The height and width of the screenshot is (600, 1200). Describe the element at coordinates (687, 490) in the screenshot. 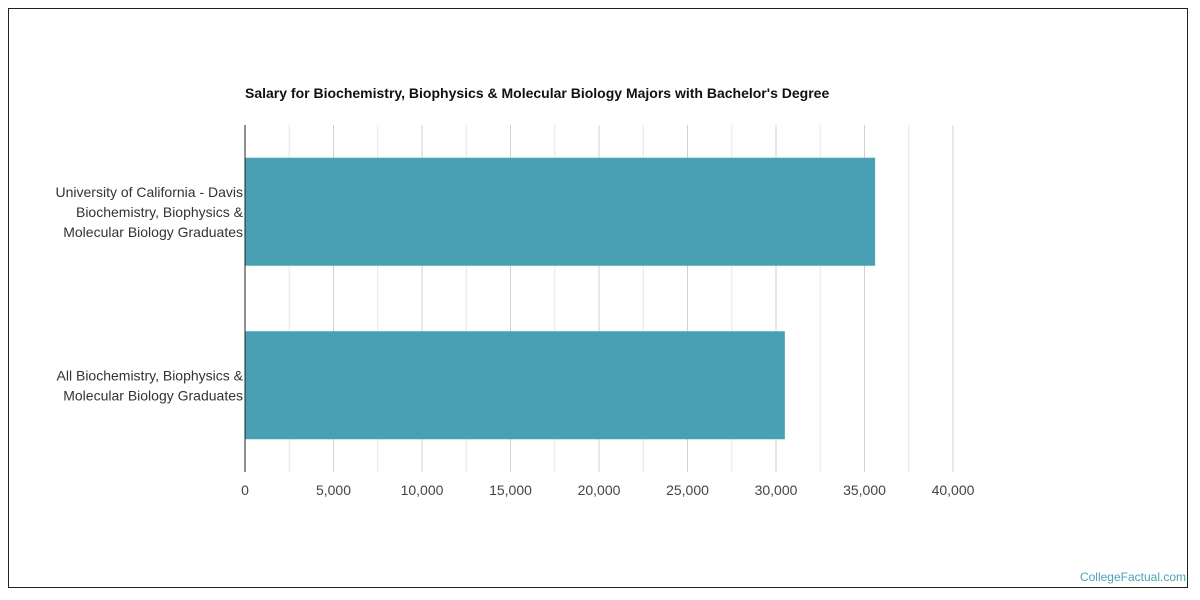

I see `x-tick-label: 25,000` at that location.